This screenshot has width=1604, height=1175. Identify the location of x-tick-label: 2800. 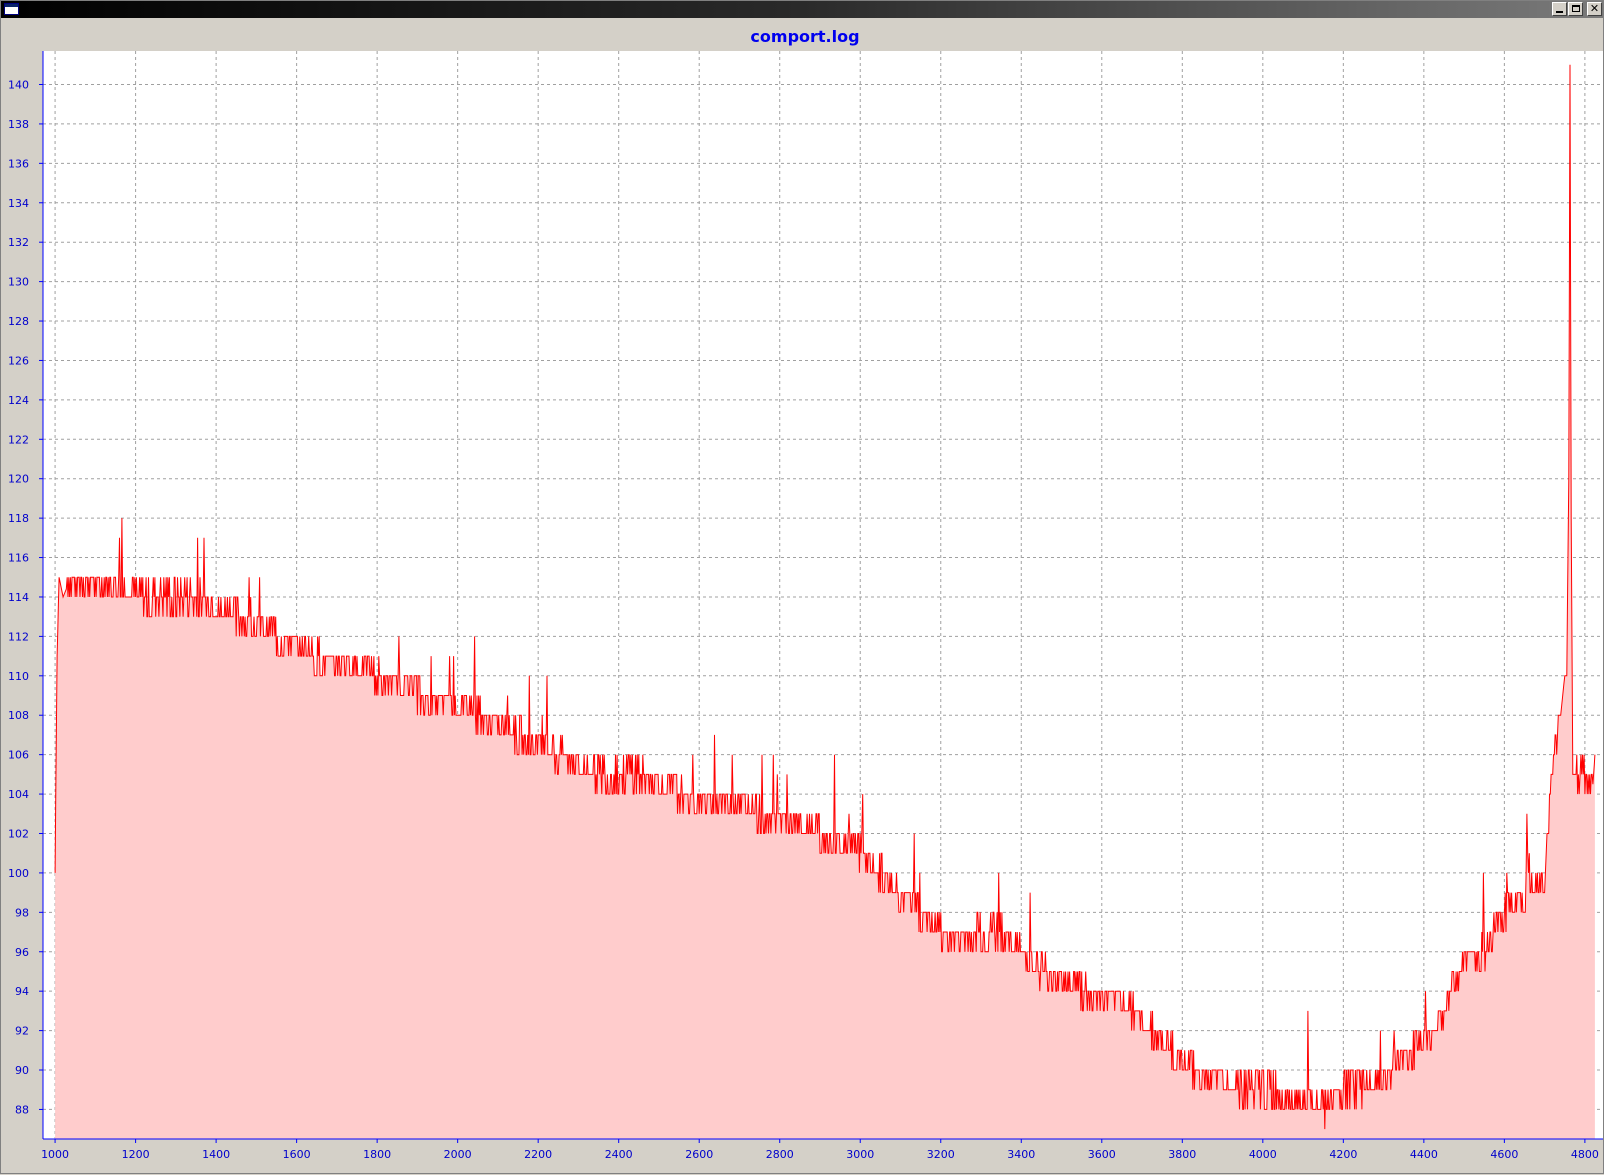
(780, 1154).